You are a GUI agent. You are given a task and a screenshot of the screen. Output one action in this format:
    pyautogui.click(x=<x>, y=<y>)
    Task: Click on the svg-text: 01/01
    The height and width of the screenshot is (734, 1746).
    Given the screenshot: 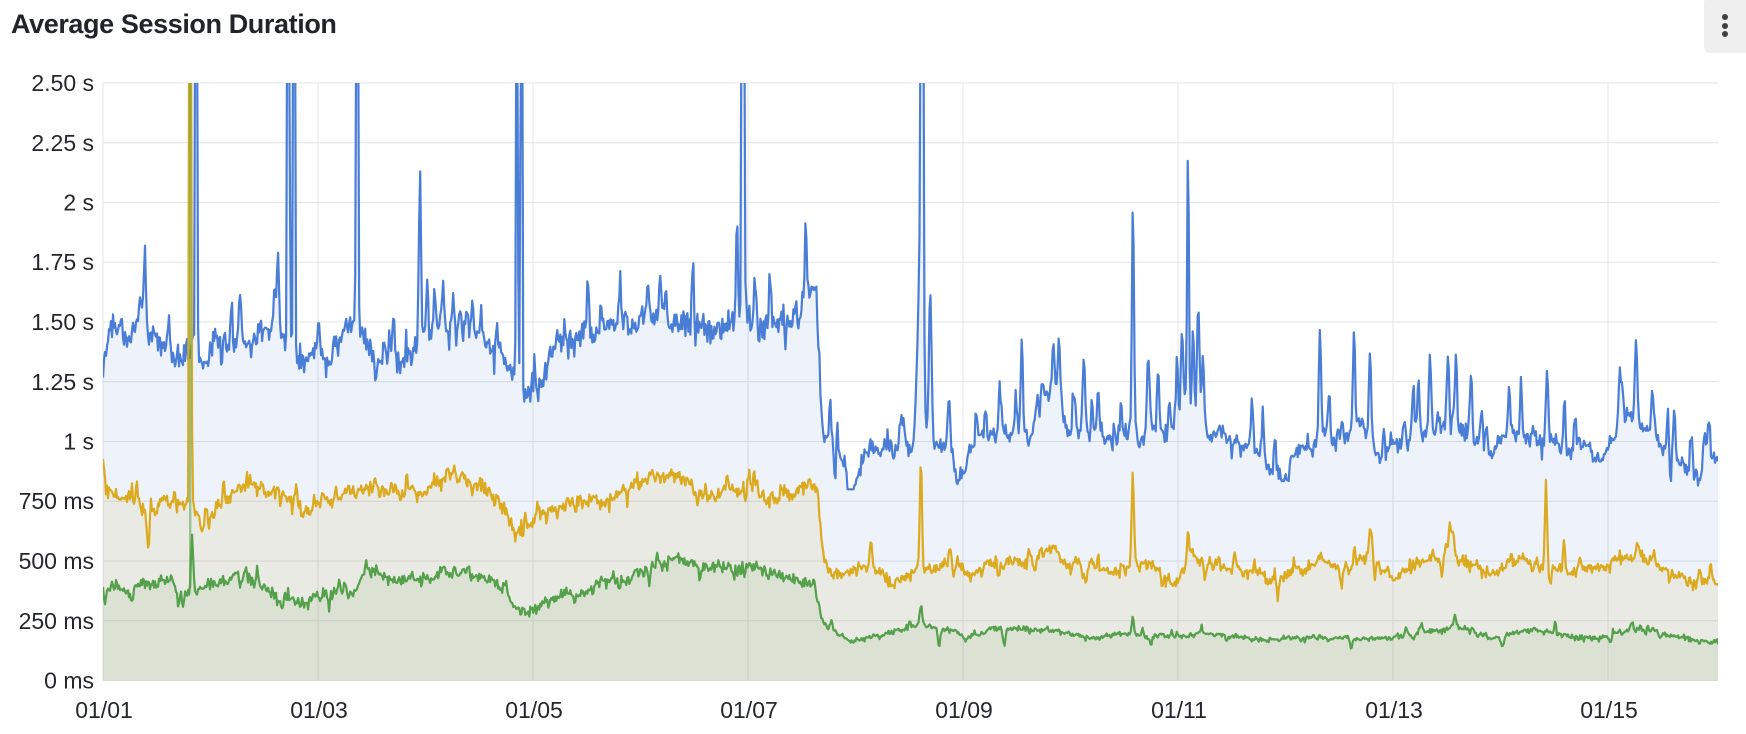 What is the action you would take?
    pyautogui.click(x=104, y=710)
    